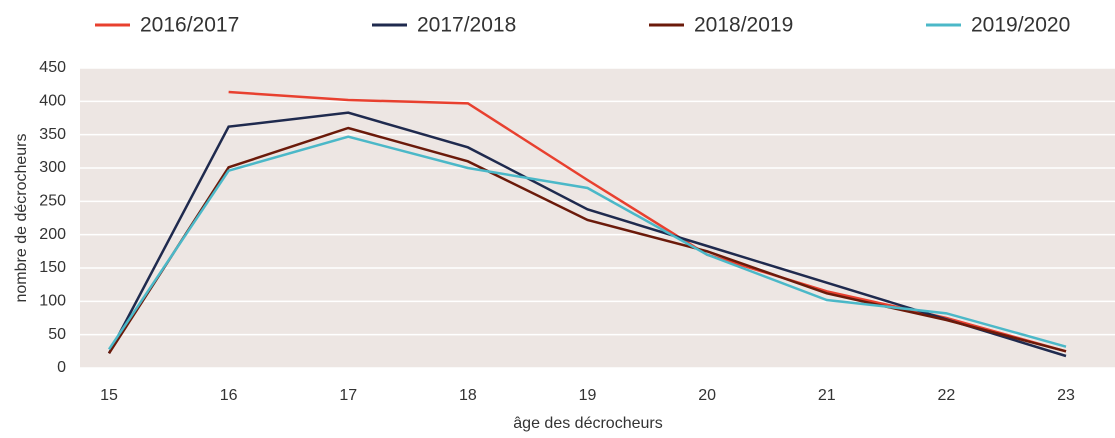 The width and height of the screenshot is (1115, 438). I want to click on y-axis-label: nombre de décrocheurs, so click(21, 218).